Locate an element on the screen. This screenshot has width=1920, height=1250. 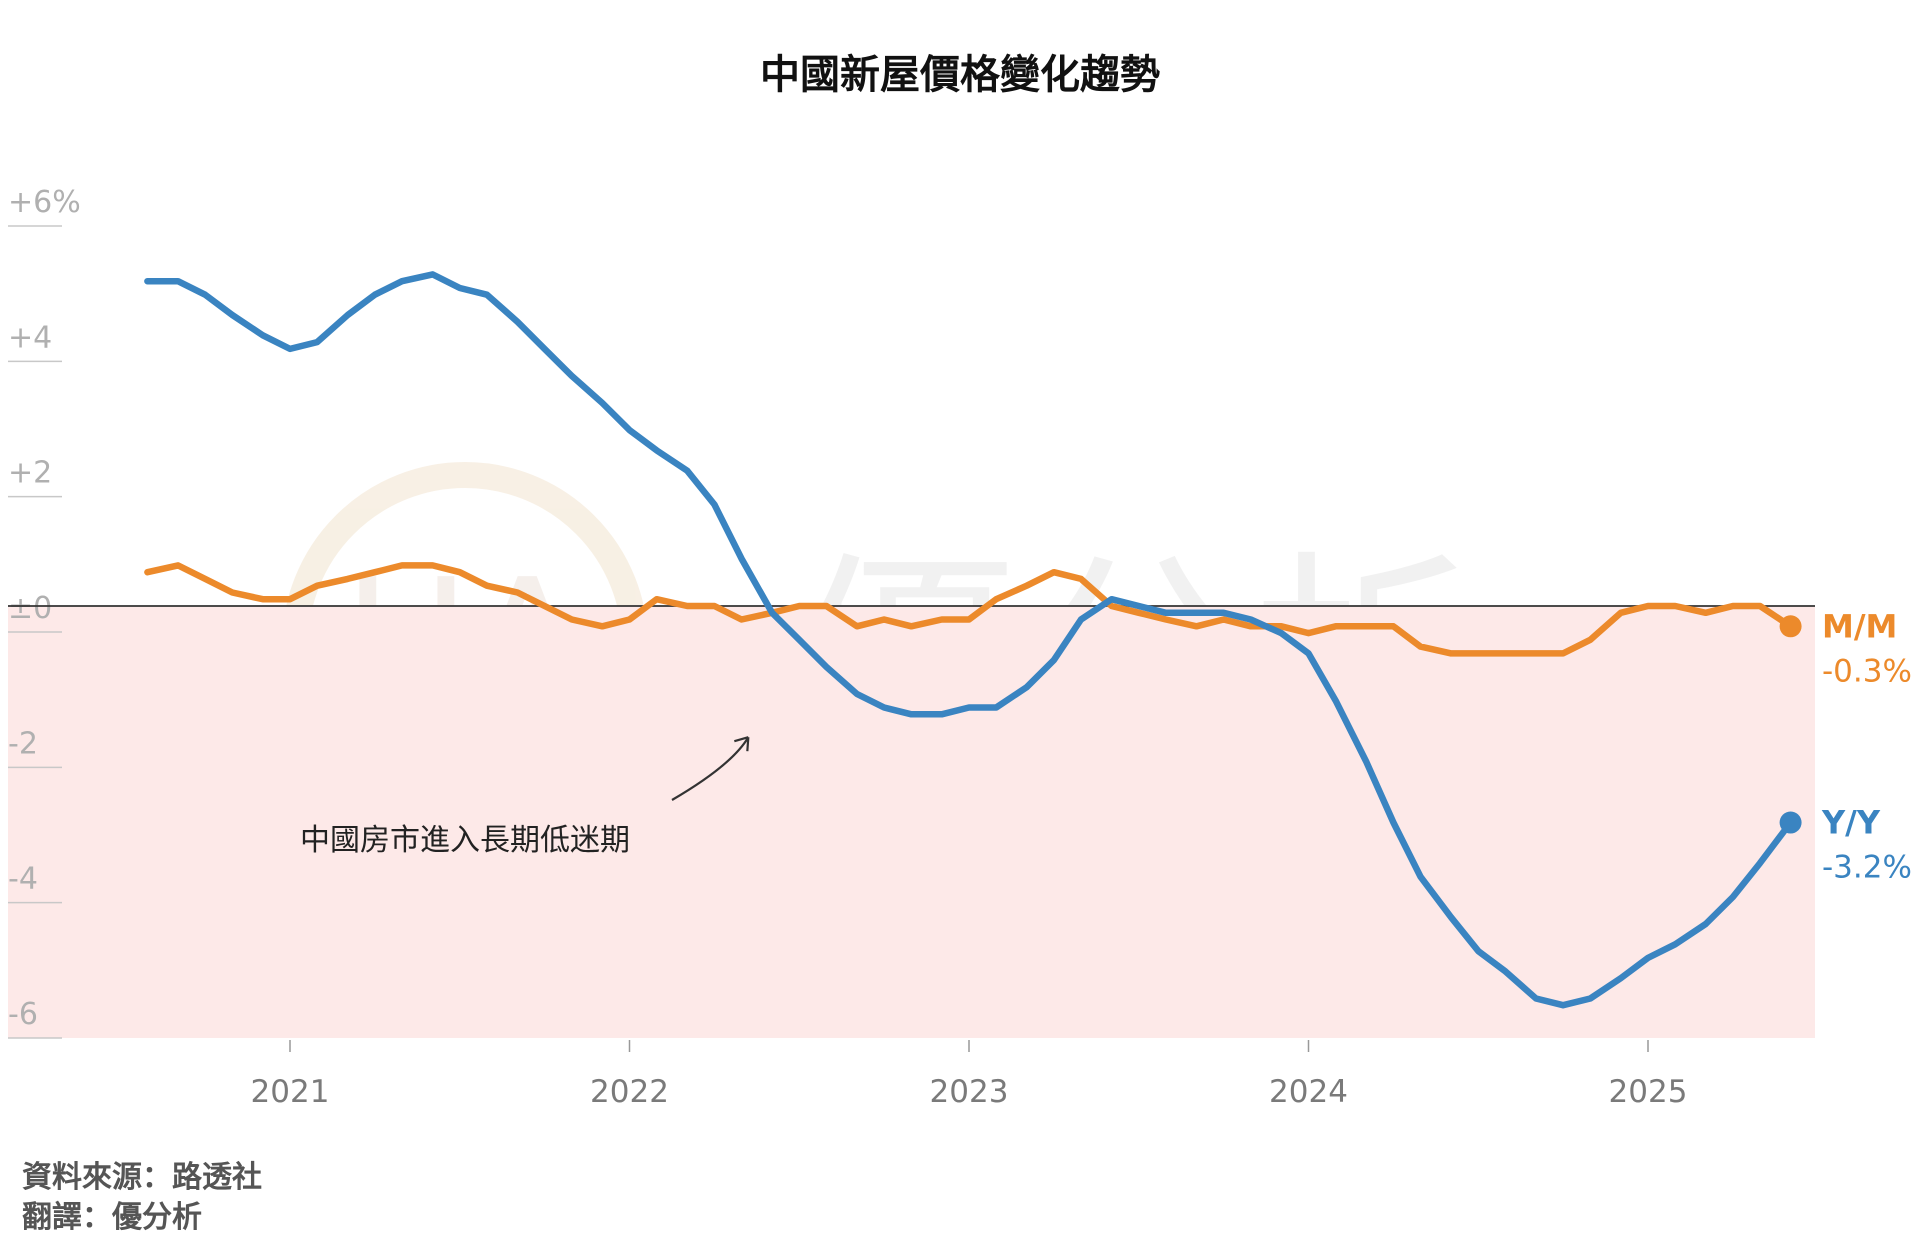
annotation-arrow-icon is located at coordinates (710, 768).